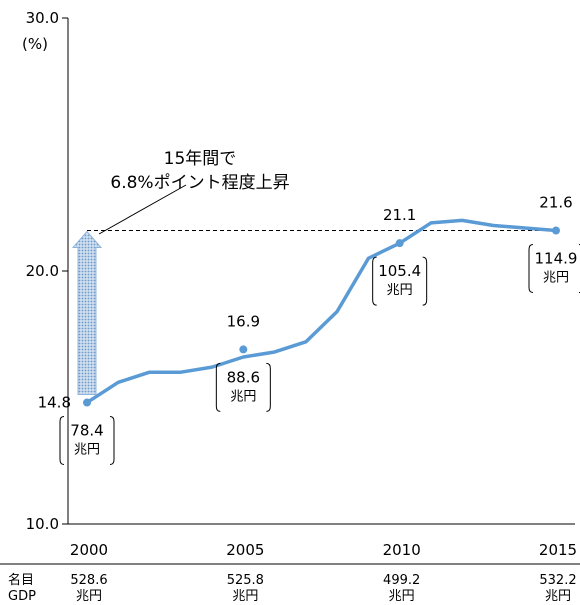 The height and width of the screenshot is (605, 580). What do you see at coordinates (554, 269) in the screenshot?
I see `gdp-bracket: 114.9 兆円` at bounding box center [554, 269].